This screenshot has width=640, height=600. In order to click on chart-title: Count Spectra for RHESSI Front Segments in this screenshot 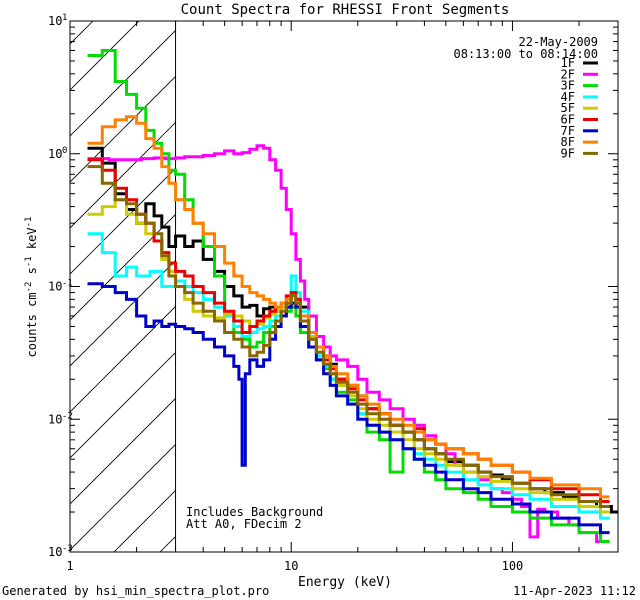, I will do `click(345, 10)`.